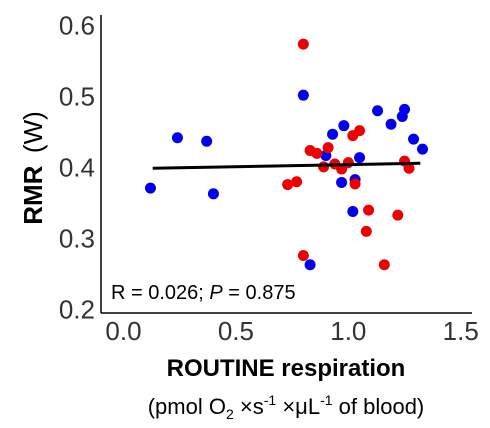 The image size is (490, 428). Describe the element at coordinates (326, 400) in the screenshot. I see `x-unit-sup2: -1` at that location.